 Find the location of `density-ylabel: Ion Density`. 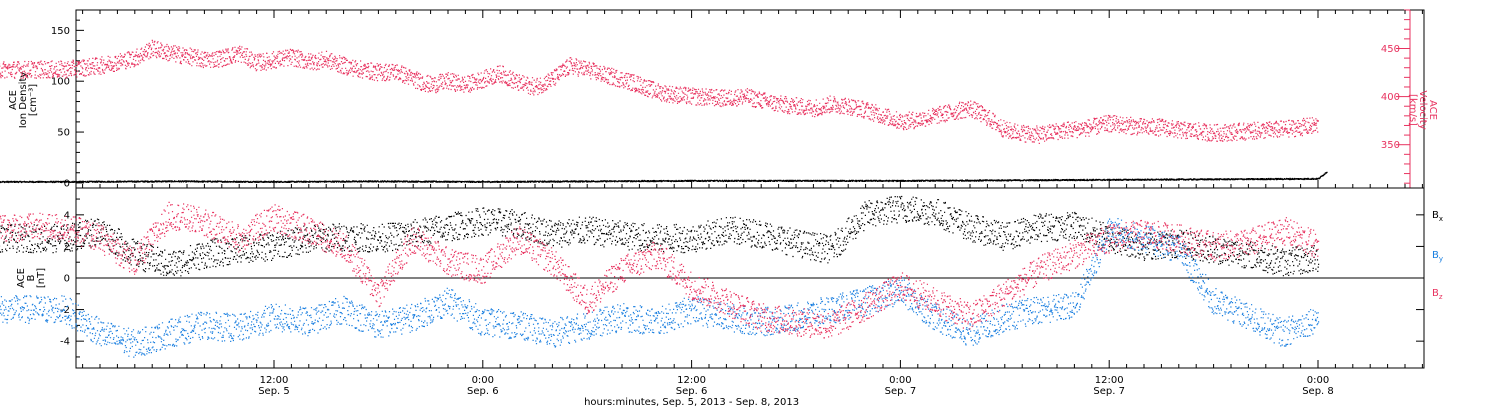

density-ylabel: Ion Density is located at coordinates (23, 100).